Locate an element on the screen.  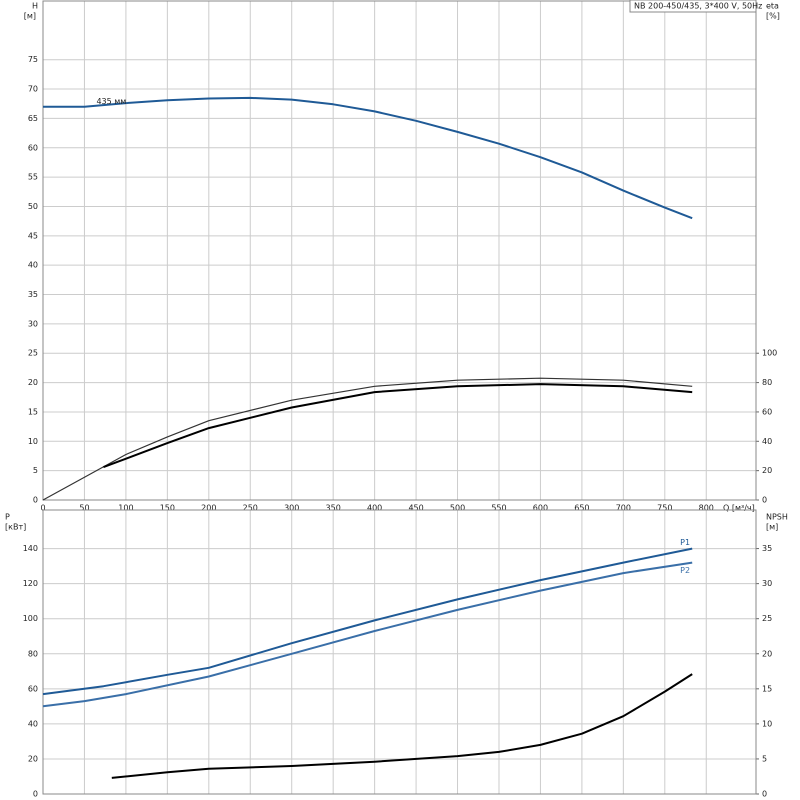
title-box is located at coordinates (693, 6).